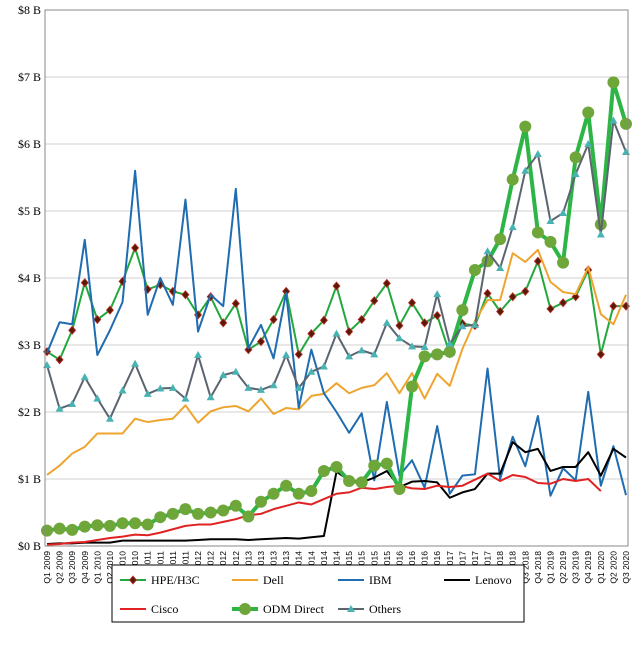 This screenshot has height=657, width=641. What do you see at coordinates (550, 567) in the screenshot?
I see `x-tick-label: Q1 2019` at bounding box center [550, 567].